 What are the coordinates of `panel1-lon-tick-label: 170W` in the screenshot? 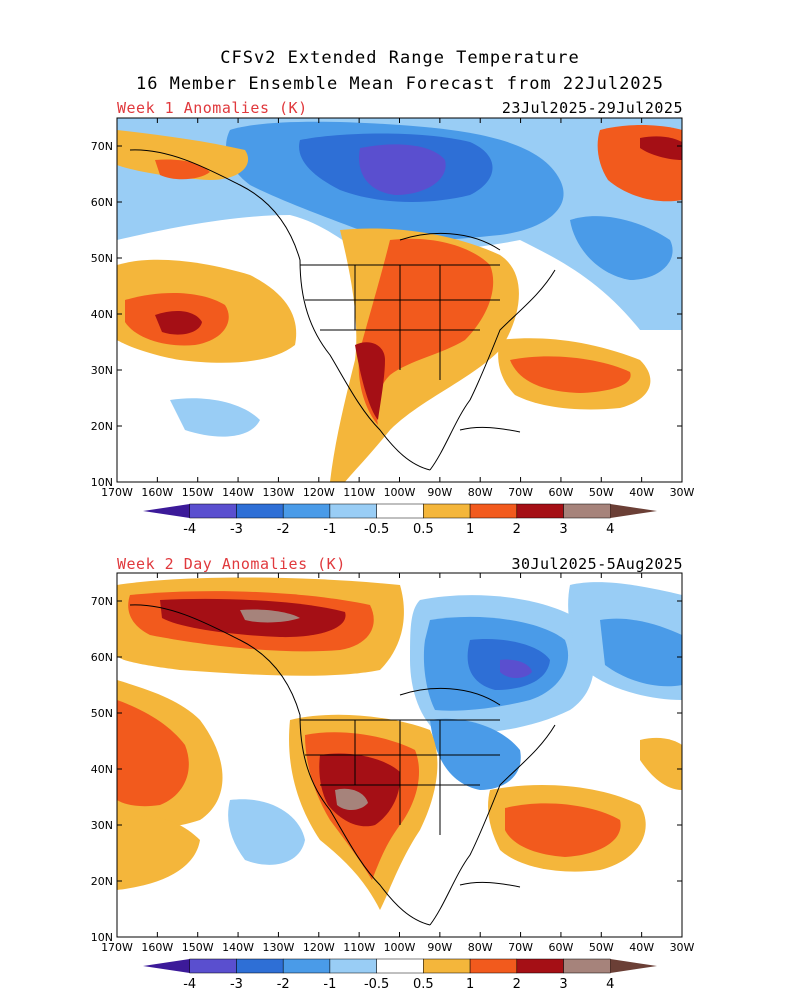 It's located at (117, 492).